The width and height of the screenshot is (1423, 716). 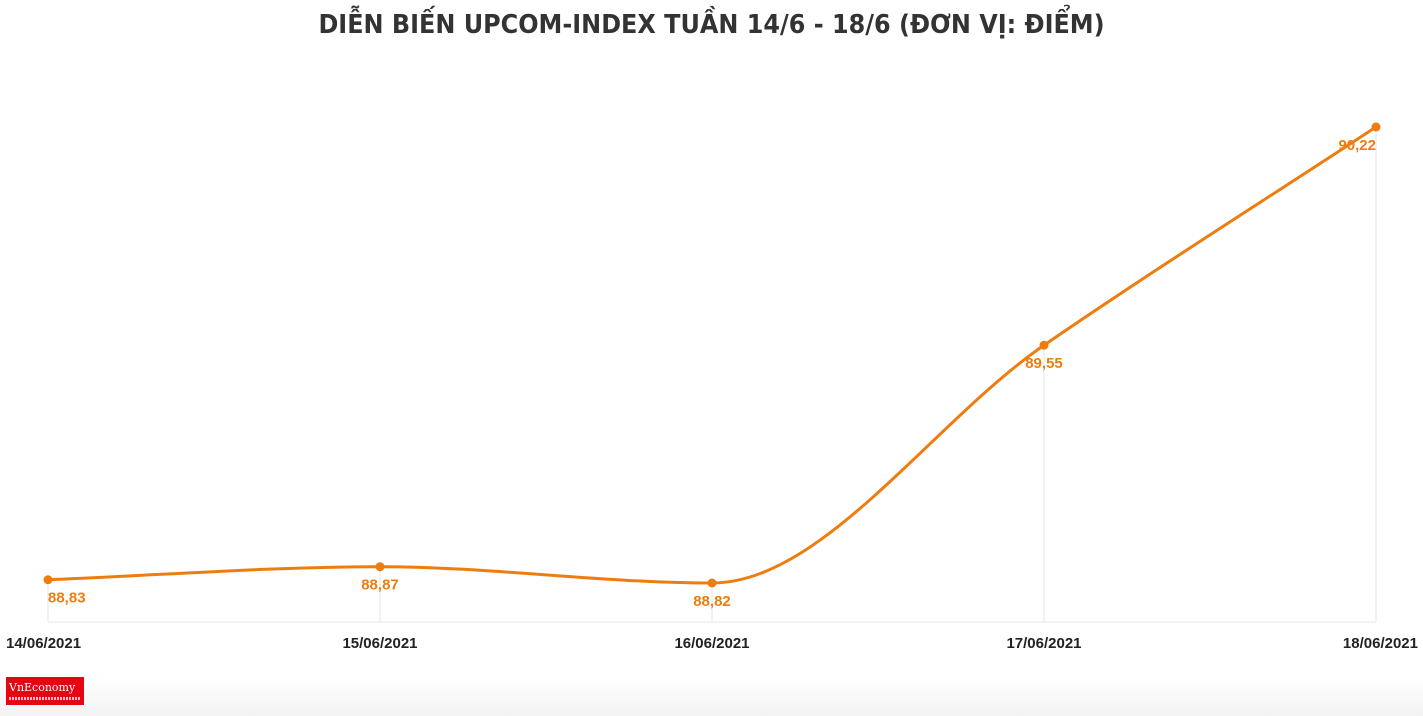 I want to click on x-tick-label: 15/06/2021, so click(x=379, y=643).